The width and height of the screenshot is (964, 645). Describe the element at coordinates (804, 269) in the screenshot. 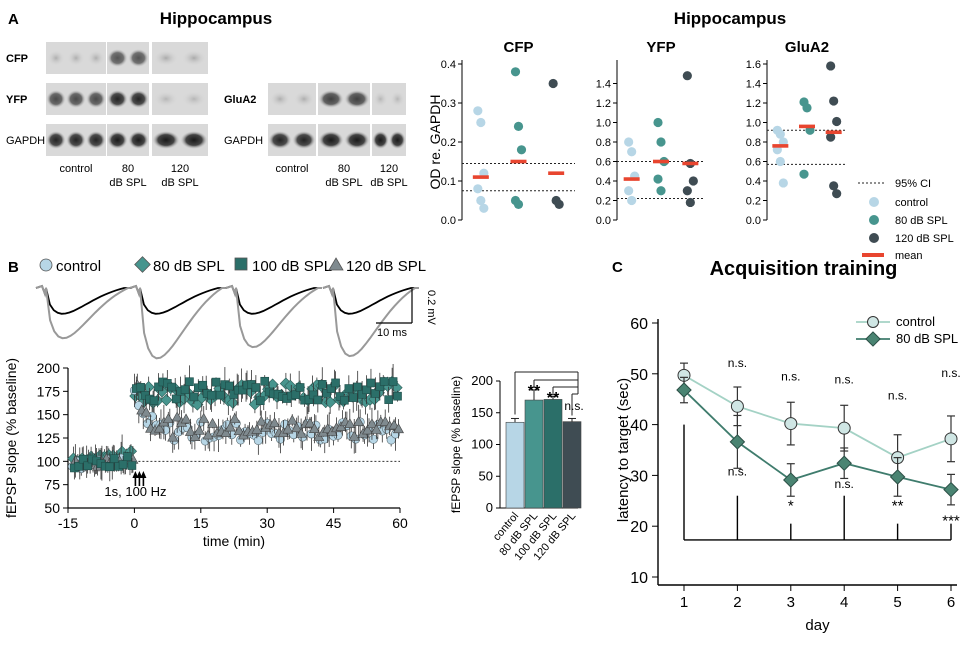

I see `acq-title: Acquisition training` at that location.